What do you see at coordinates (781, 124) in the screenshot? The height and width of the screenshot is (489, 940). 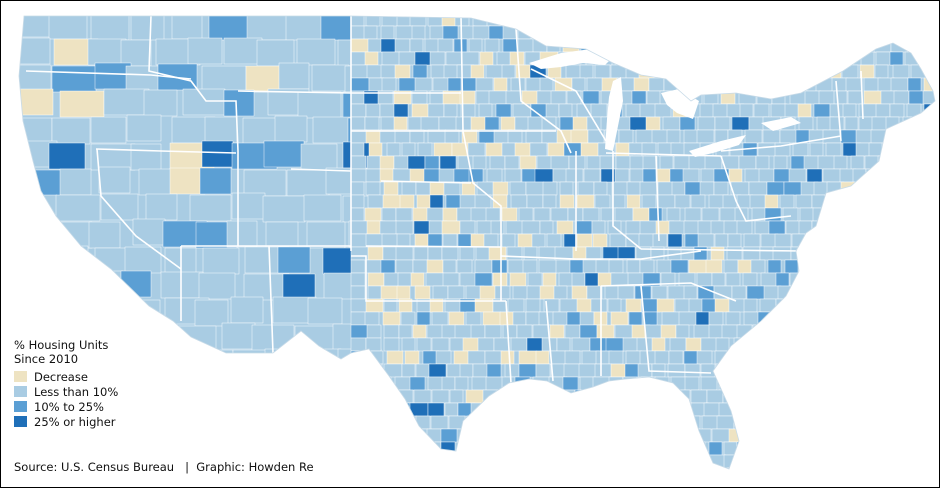 I see `lake-ontario` at bounding box center [781, 124].